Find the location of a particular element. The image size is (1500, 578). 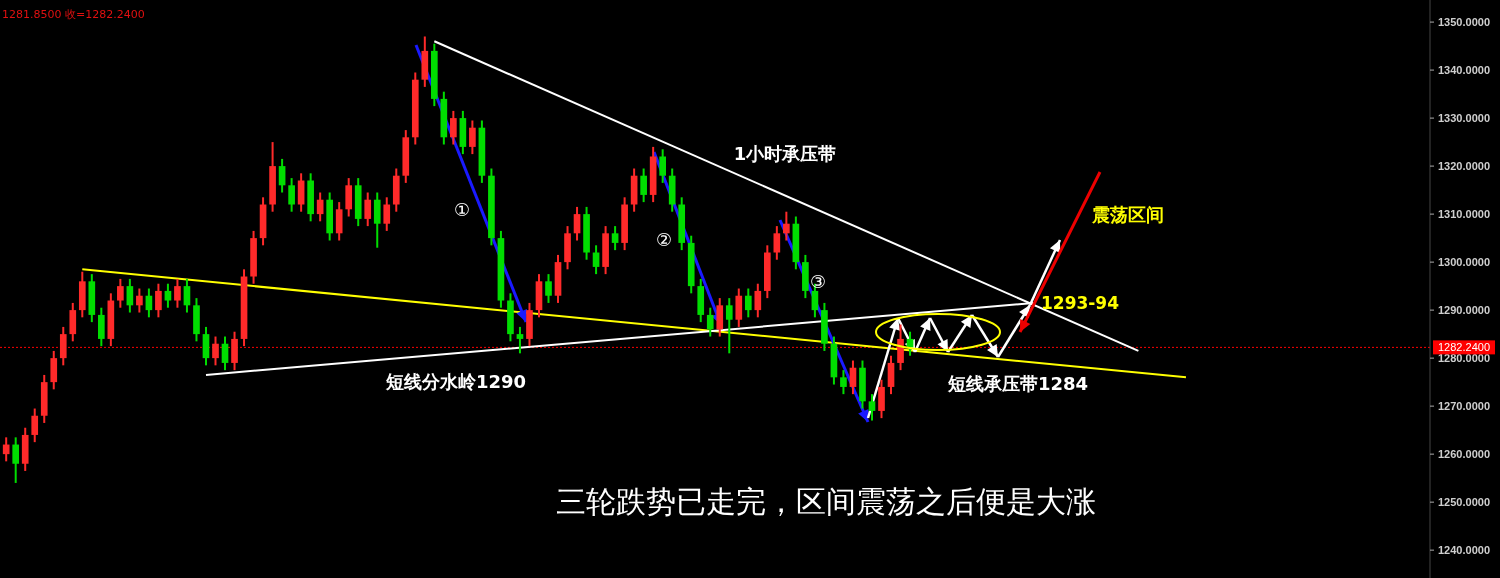

y-tick-label: 1280.0000 is located at coordinates (1464, 357).